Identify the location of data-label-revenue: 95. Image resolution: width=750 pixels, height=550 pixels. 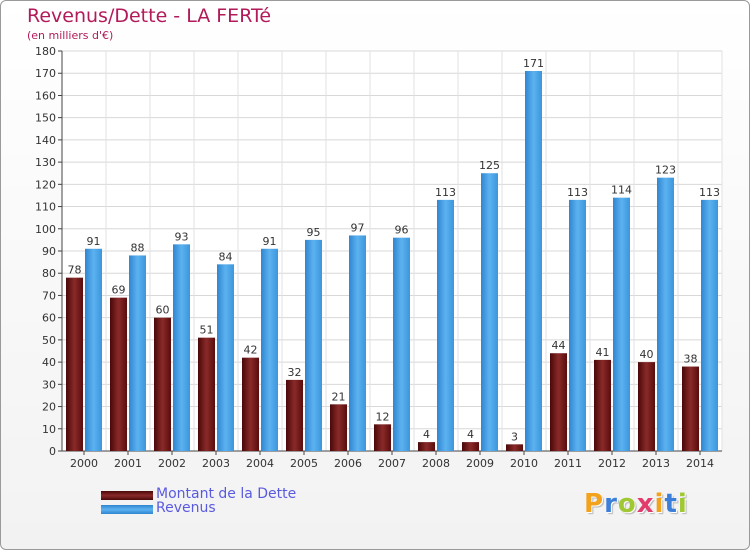
(314, 232).